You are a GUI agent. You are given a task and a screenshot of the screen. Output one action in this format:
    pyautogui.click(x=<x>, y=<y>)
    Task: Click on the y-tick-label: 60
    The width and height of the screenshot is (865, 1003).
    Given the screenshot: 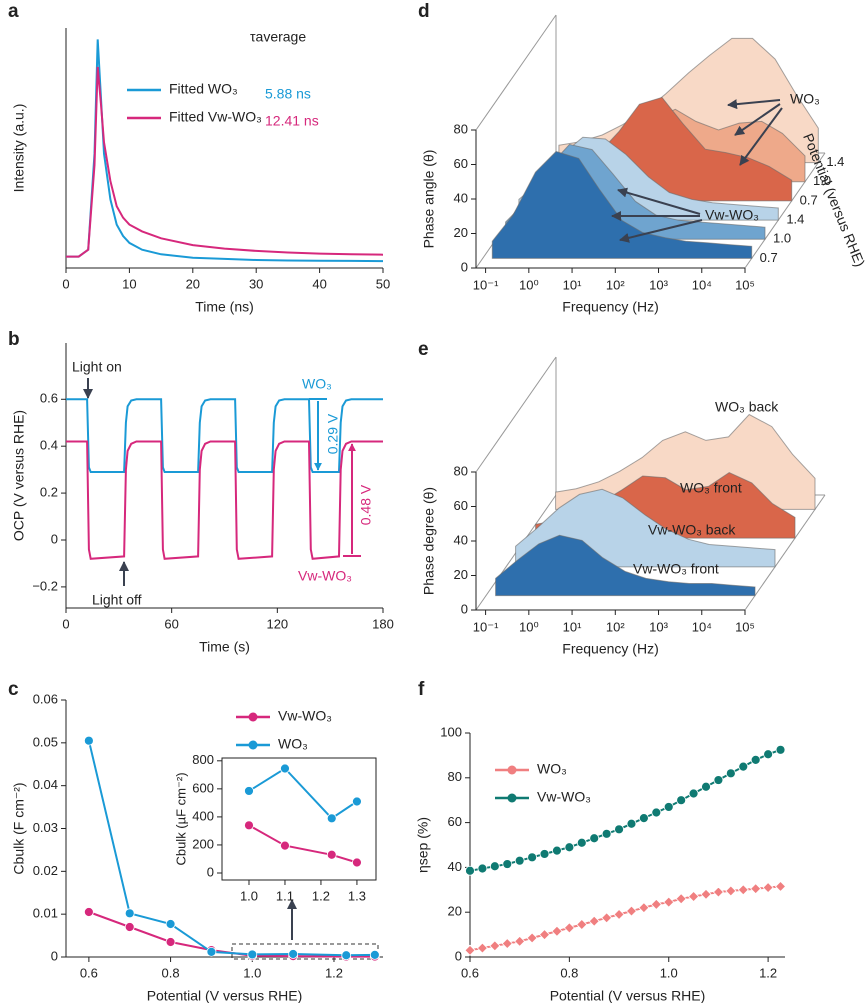 What is the action you would take?
    pyautogui.click(x=461, y=163)
    